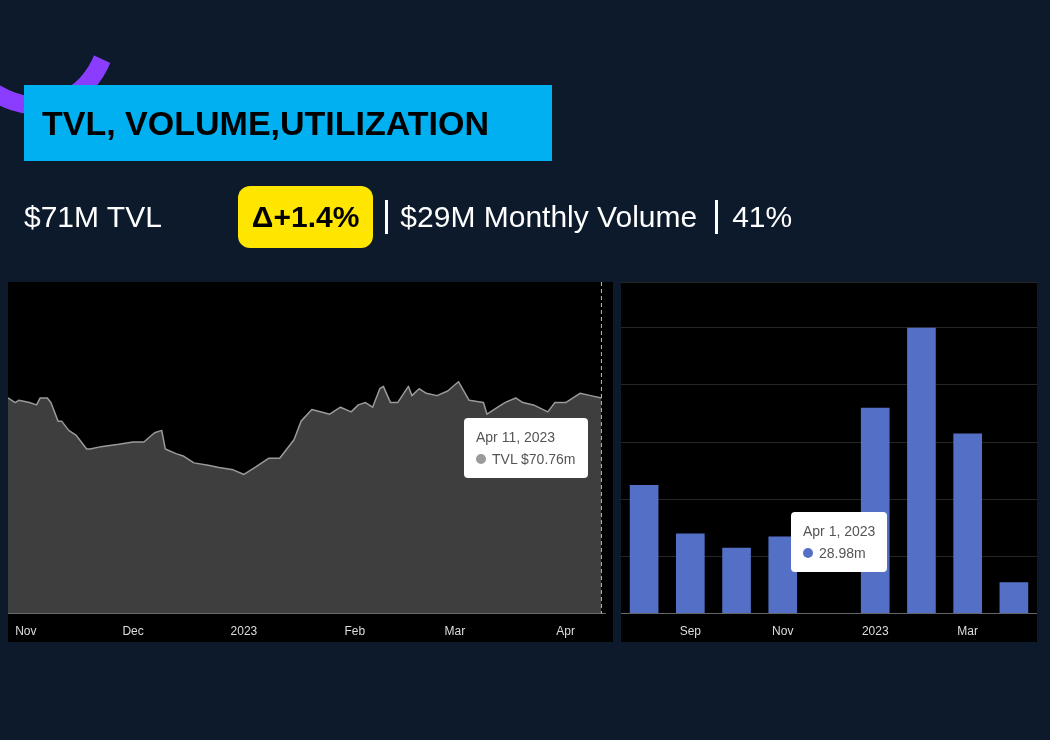 This screenshot has width=1050, height=740. Describe the element at coordinates (690, 631) in the screenshot. I see `x-tick-label: Sep` at that location.